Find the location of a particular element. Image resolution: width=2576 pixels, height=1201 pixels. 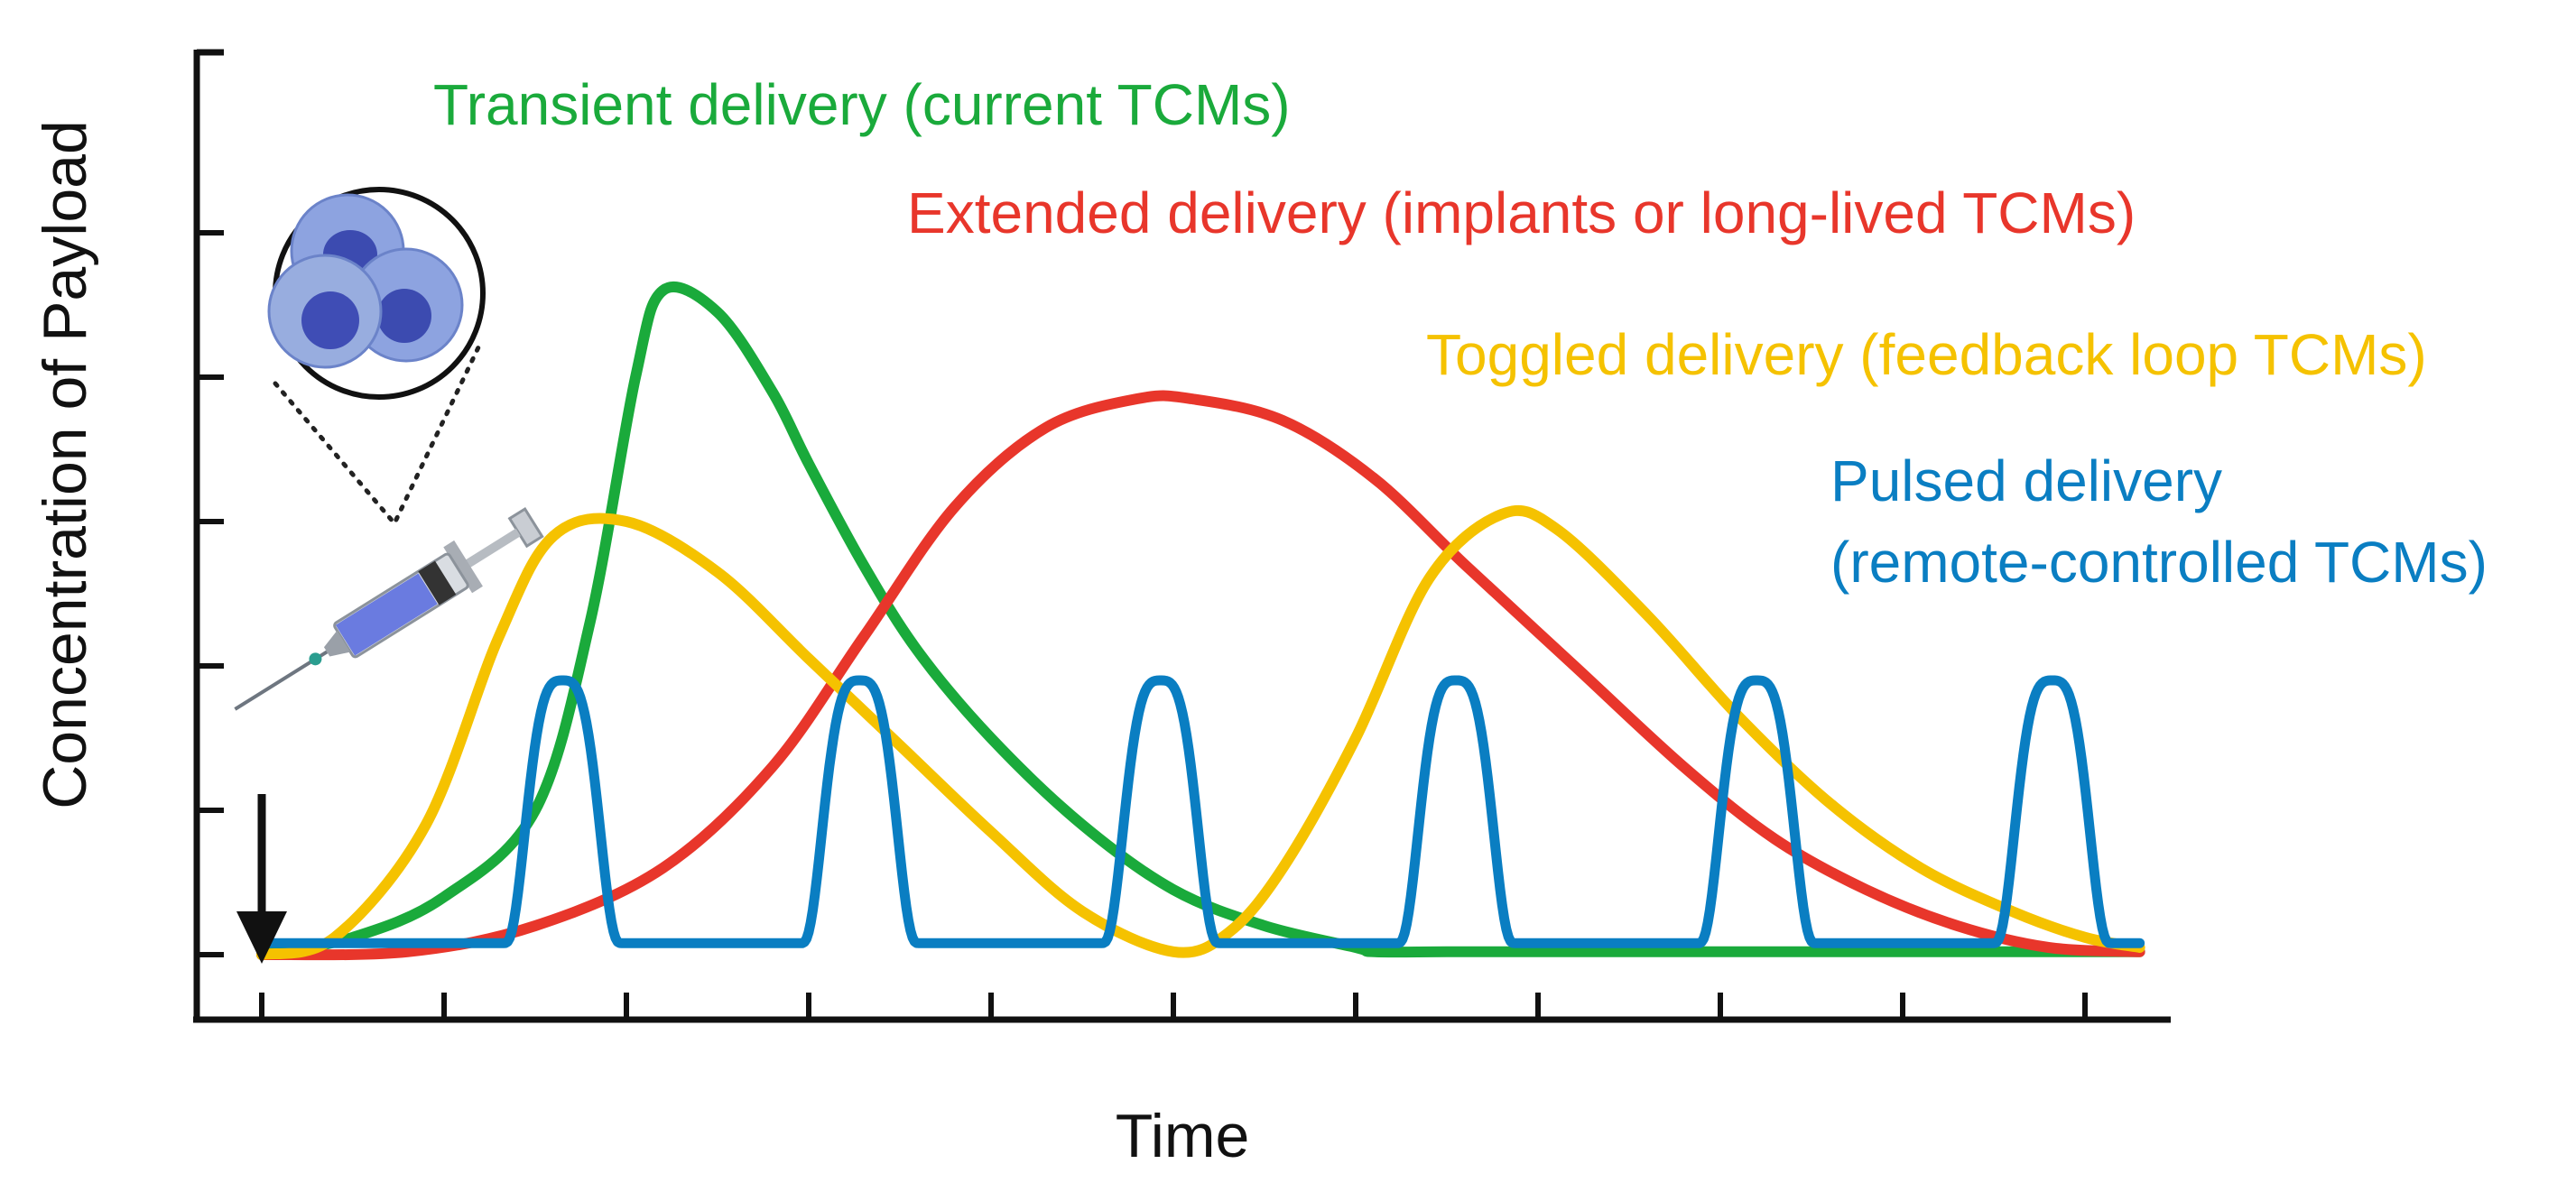

label-toggled: Toggled delivery (feedback loop TCMs) is located at coordinates (1926, 354).